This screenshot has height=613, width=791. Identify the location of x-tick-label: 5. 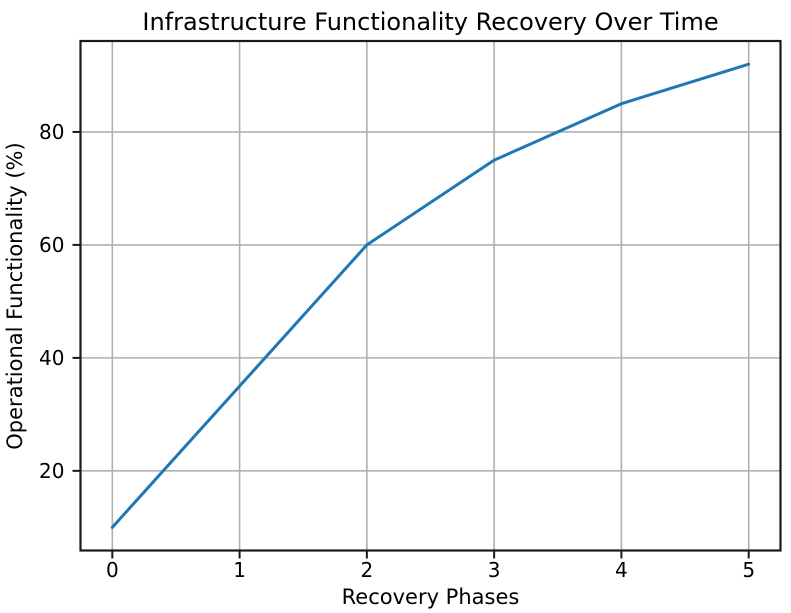
(748, 570).